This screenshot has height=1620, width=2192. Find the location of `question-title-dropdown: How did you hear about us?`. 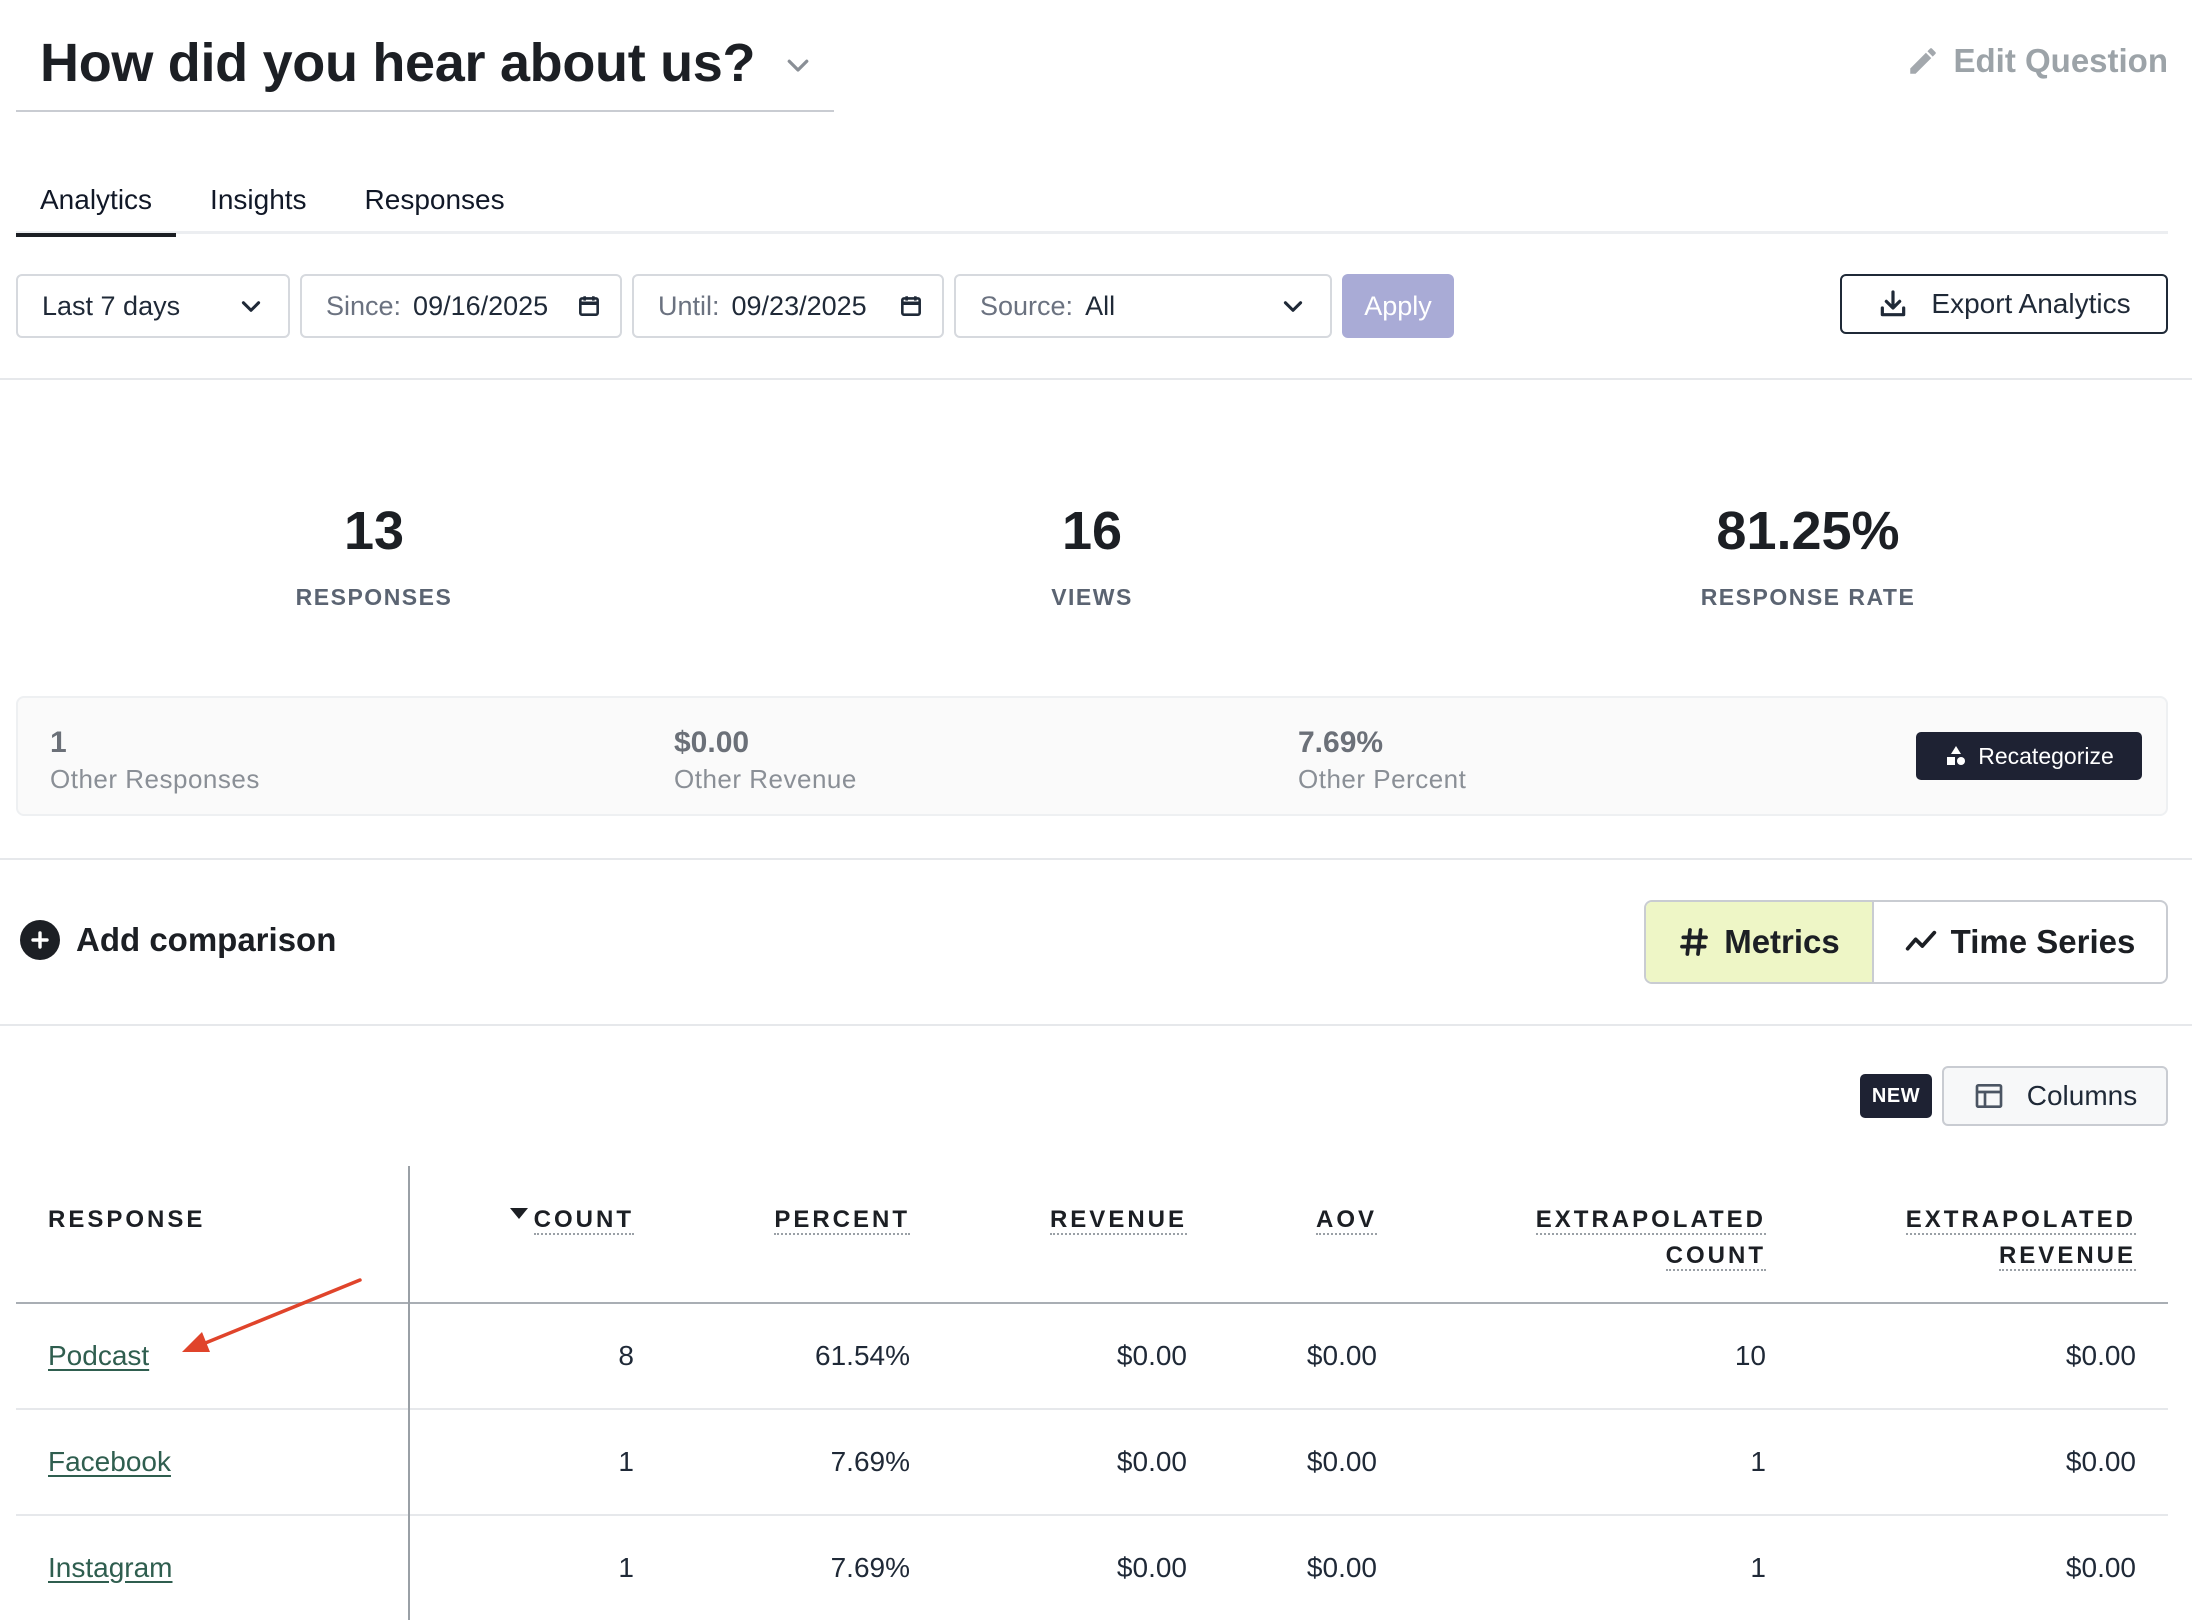

question-title-dropdown: How did you hear about us? is located at coordinates (425, 67).